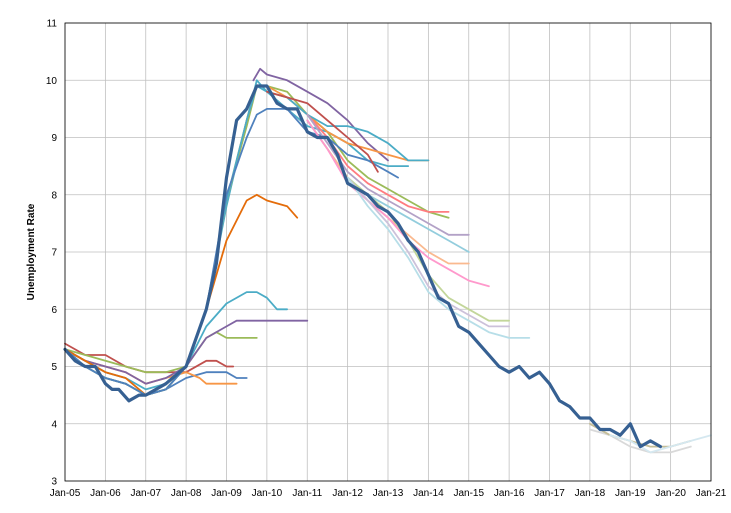 The height and width of the screenshot is (513, 731). Describe the element at coordinates (54, 138) in the screenshot. I see `y-tick-label: 9` at that location.